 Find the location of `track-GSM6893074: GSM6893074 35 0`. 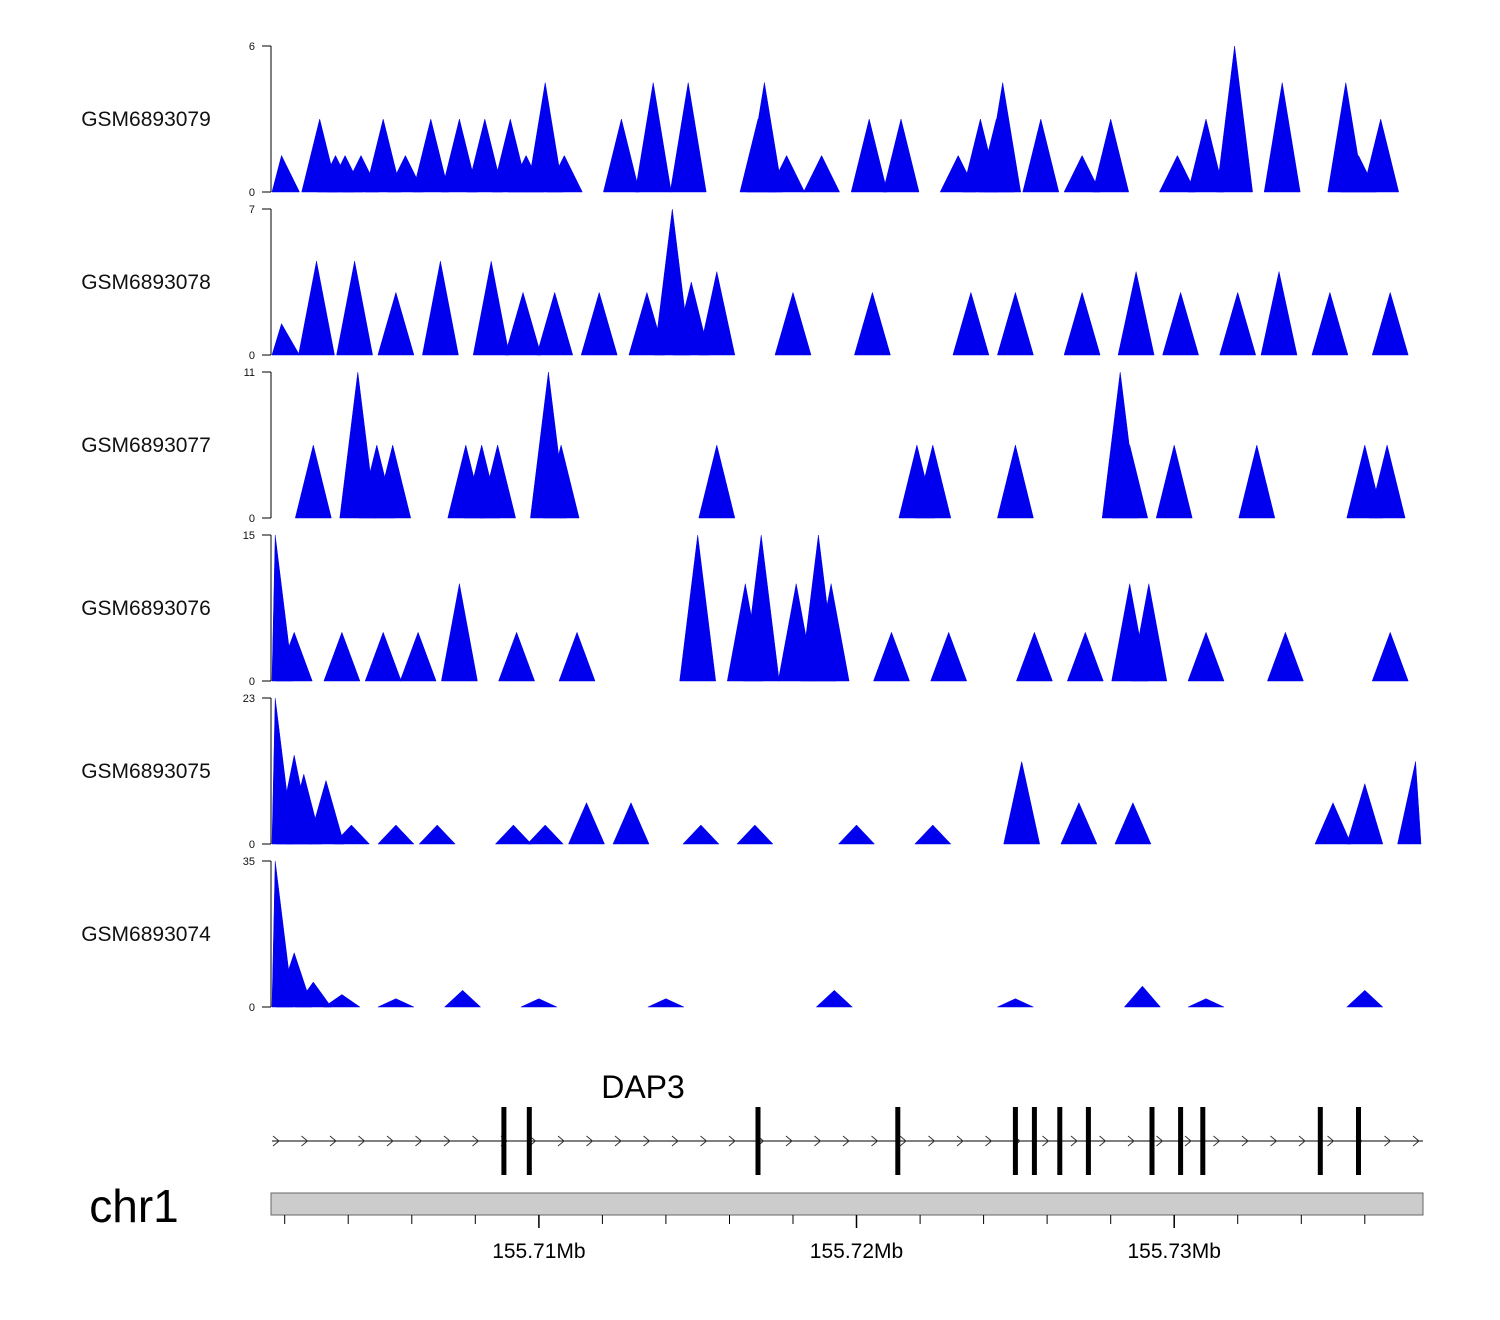

track-GSM6893074: GSM6893074 35 0 is located at coordinates (732, 935).